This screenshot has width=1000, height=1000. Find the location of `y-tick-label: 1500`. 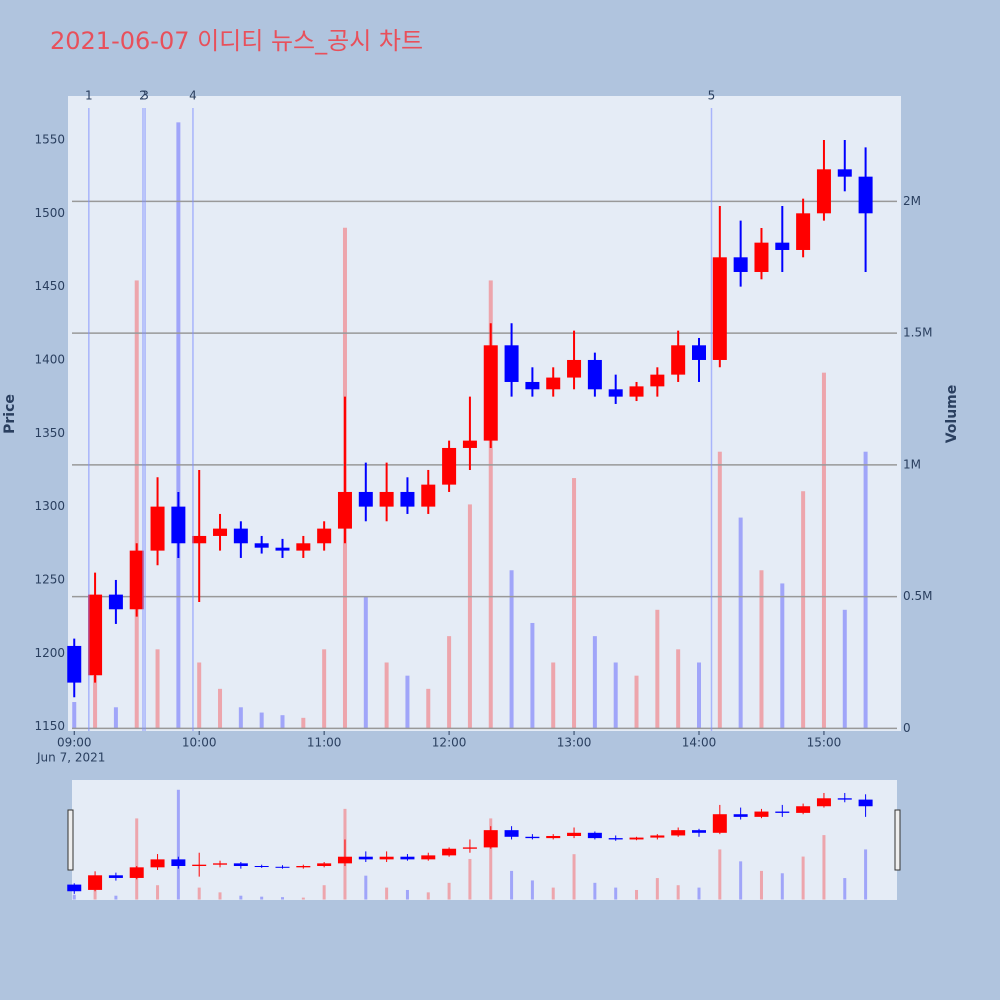

y-tick-label: 1500 is located at coordinates (49, 213).